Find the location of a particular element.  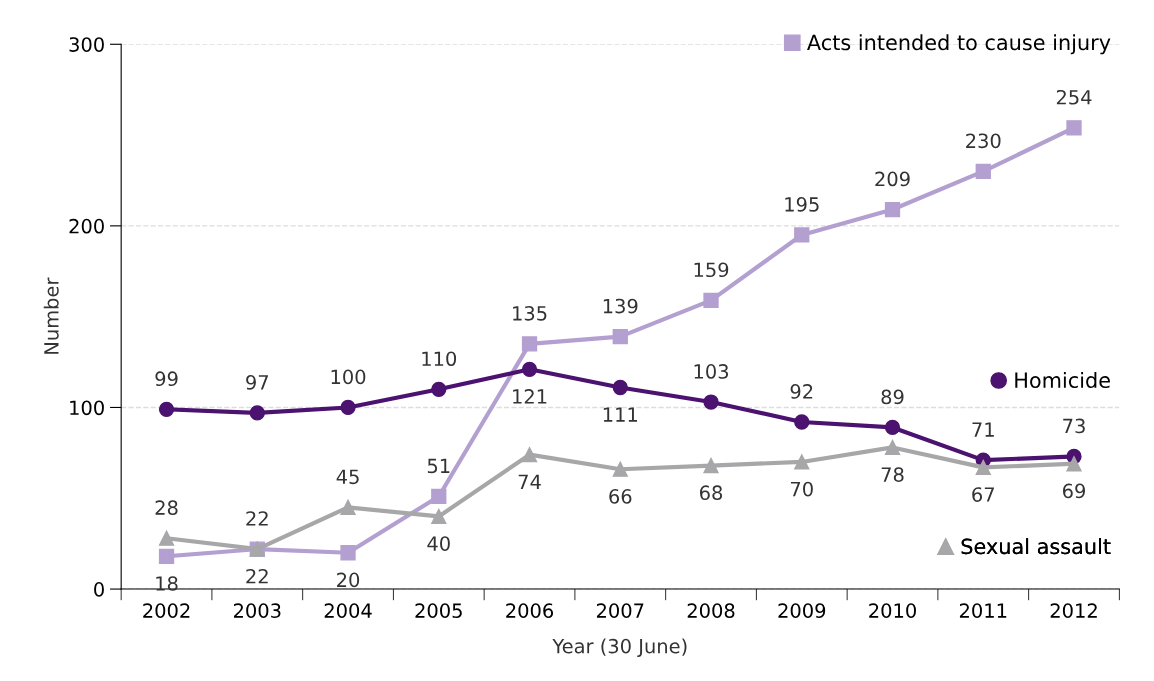

data-label: 209 is located at coordinates (892, 179).